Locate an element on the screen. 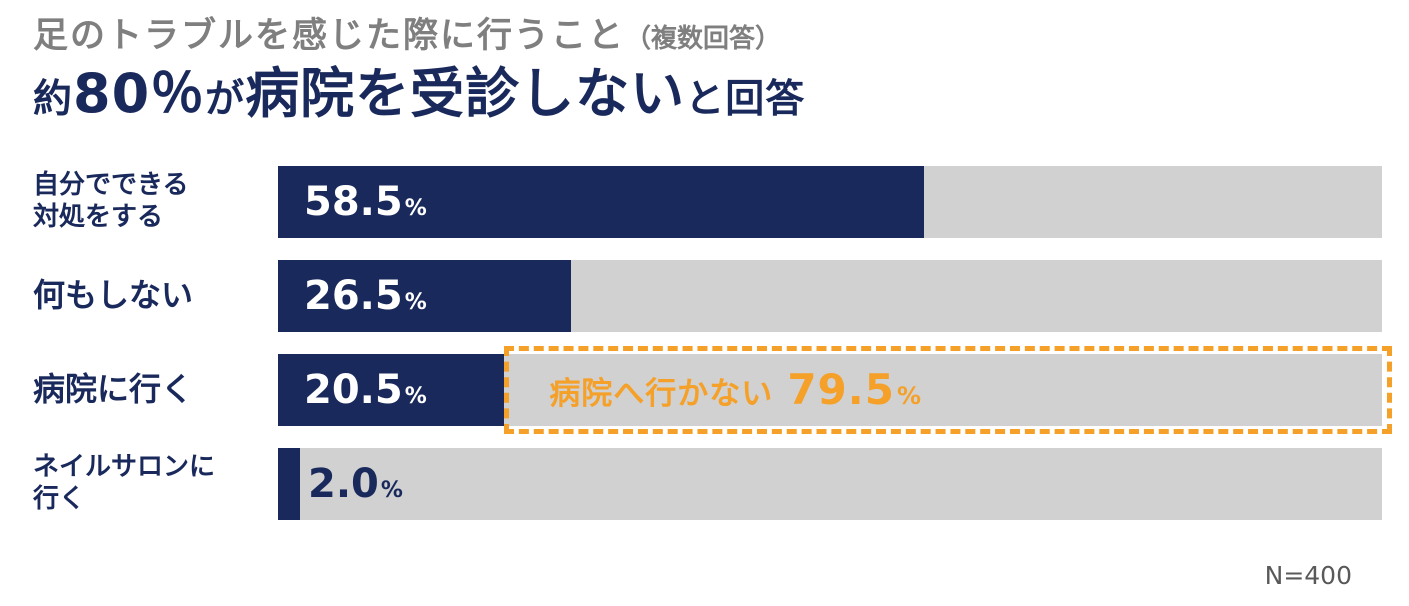 This screenshot has width=1409, height=606. bar-fill: 20.5% is located at coordinates (391, 389).